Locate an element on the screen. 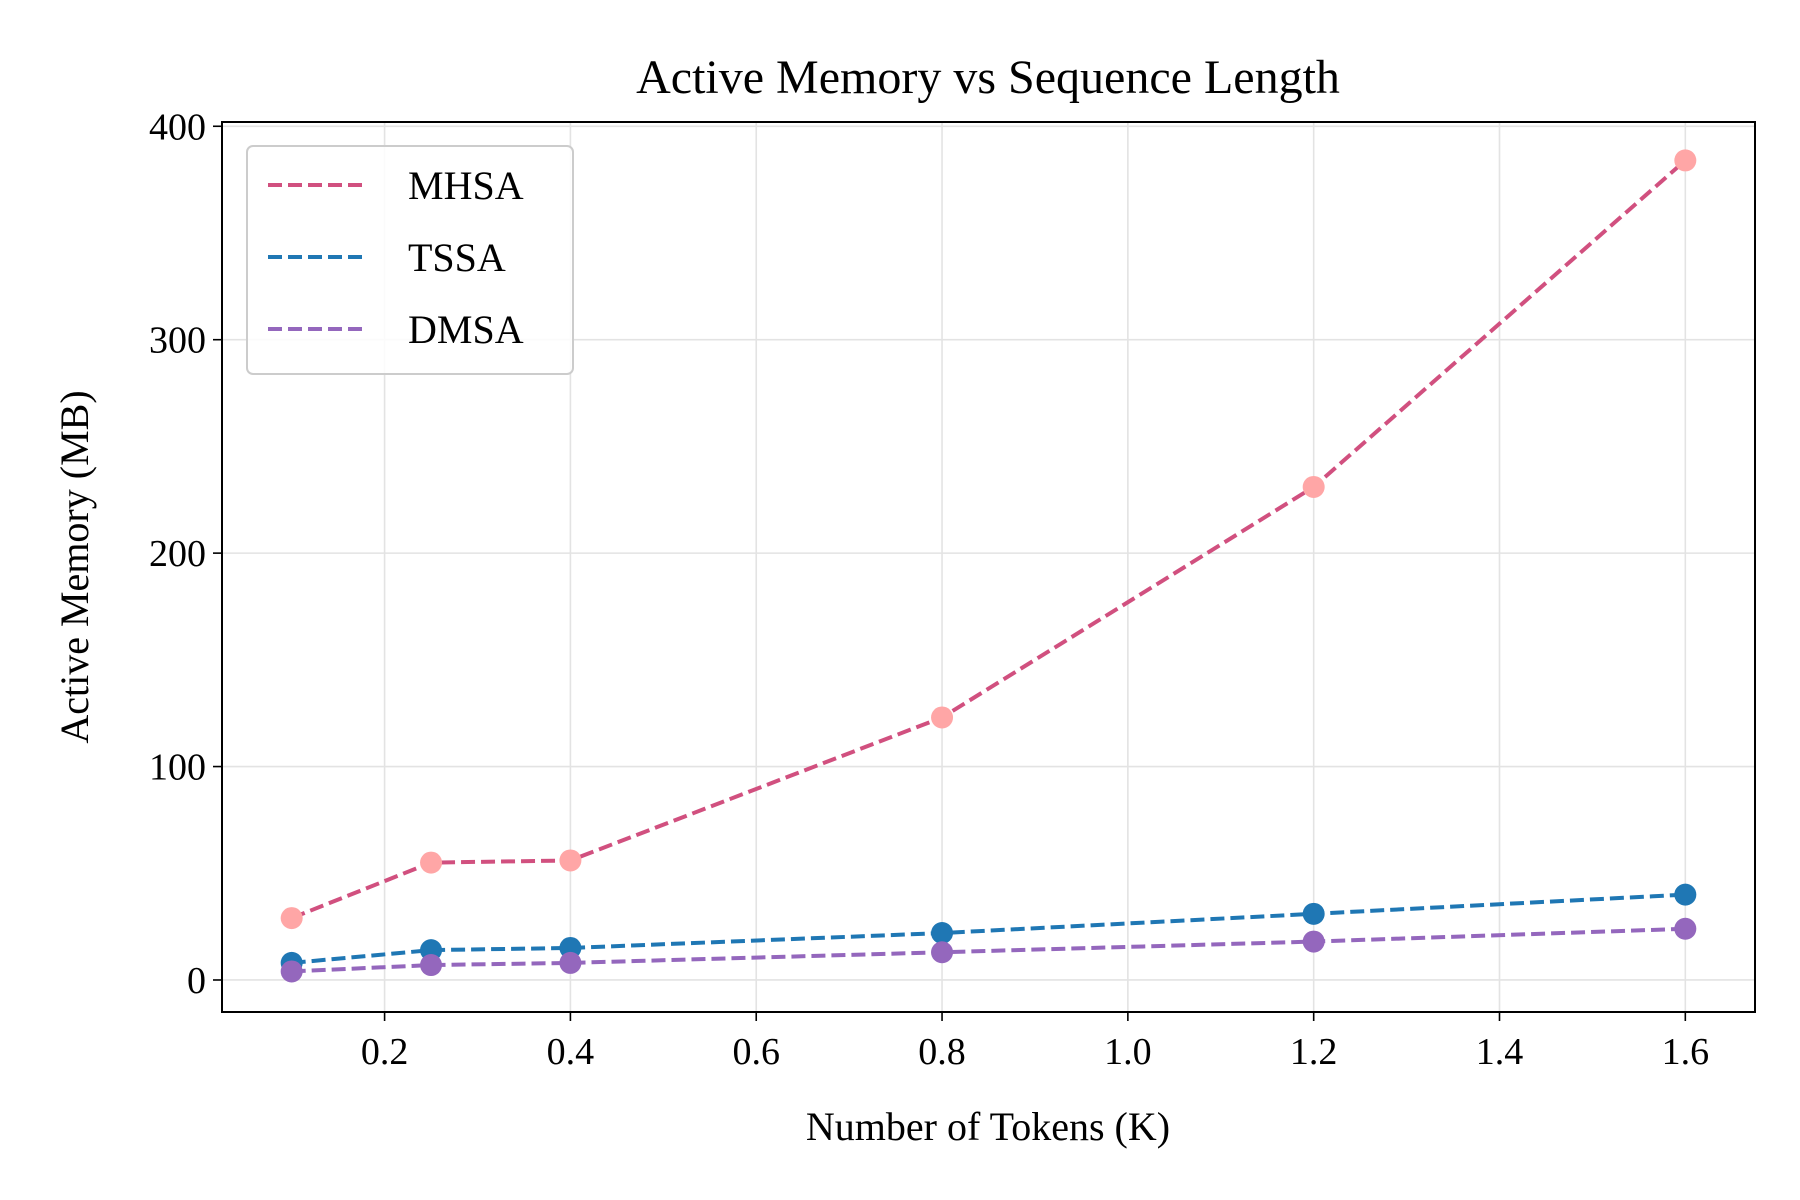 This screenshot has height=1200, width=1800. y-tick-label: 300 is located at coordinates (177, 341).